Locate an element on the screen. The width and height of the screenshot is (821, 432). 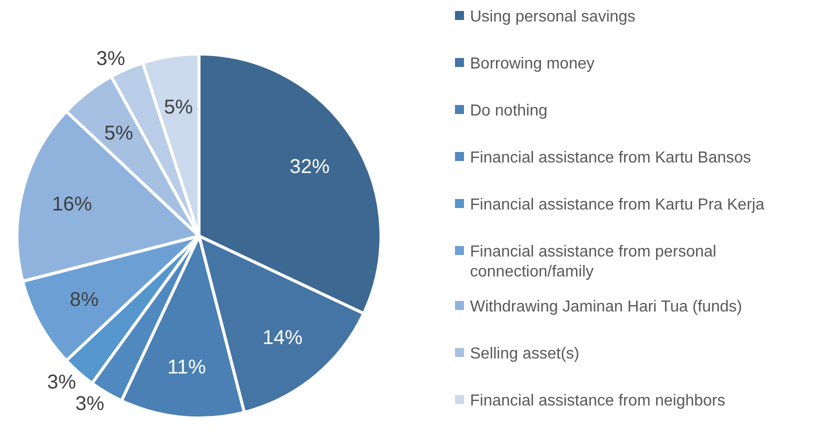
data-label: 14% is located at coordinates (282, 337).